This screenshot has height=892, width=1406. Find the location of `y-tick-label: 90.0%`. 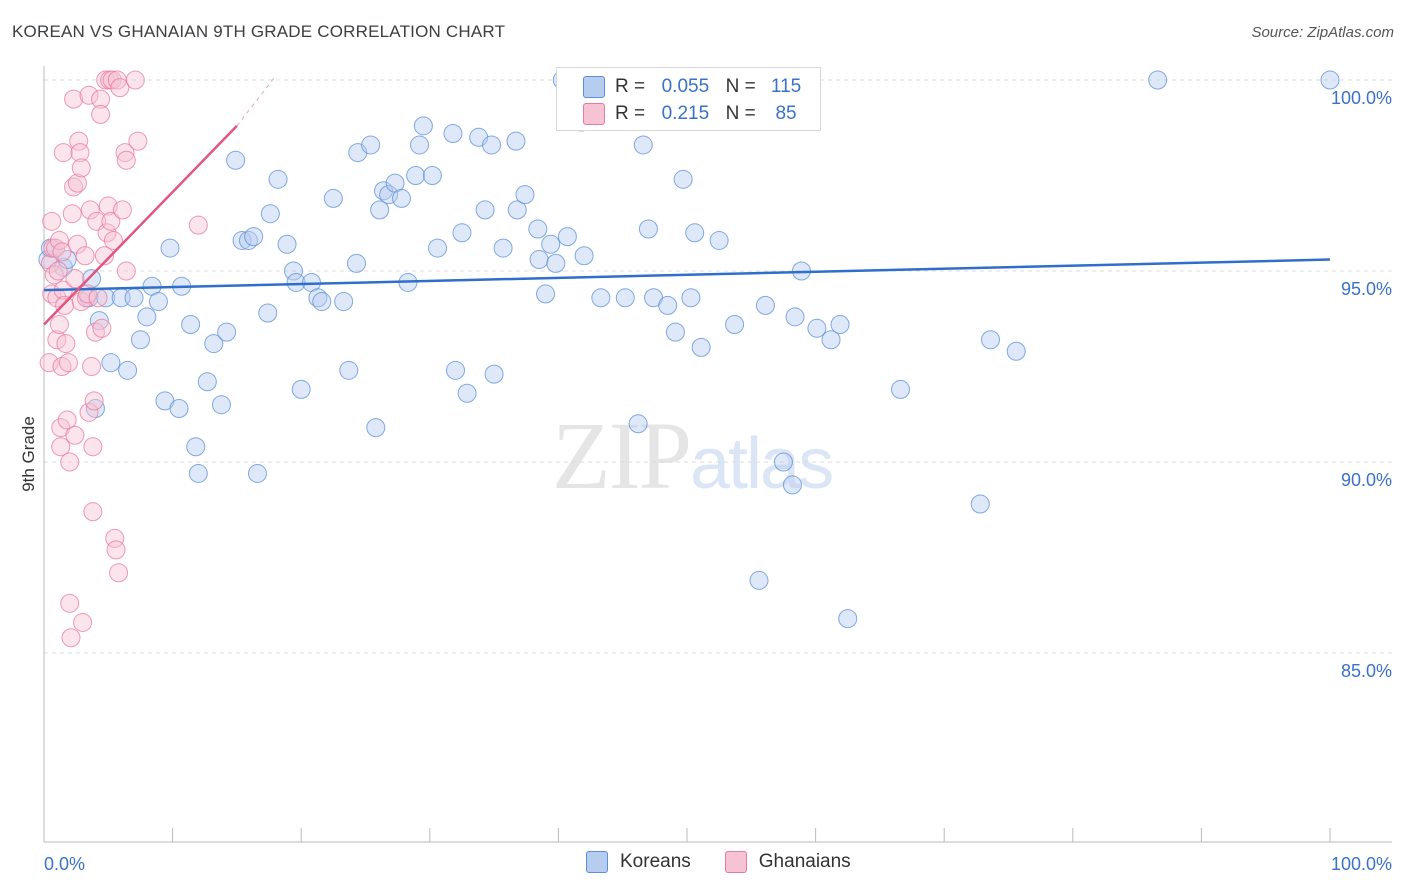

y-tick-label: 90.0% is located at coordinates (1366, 480).